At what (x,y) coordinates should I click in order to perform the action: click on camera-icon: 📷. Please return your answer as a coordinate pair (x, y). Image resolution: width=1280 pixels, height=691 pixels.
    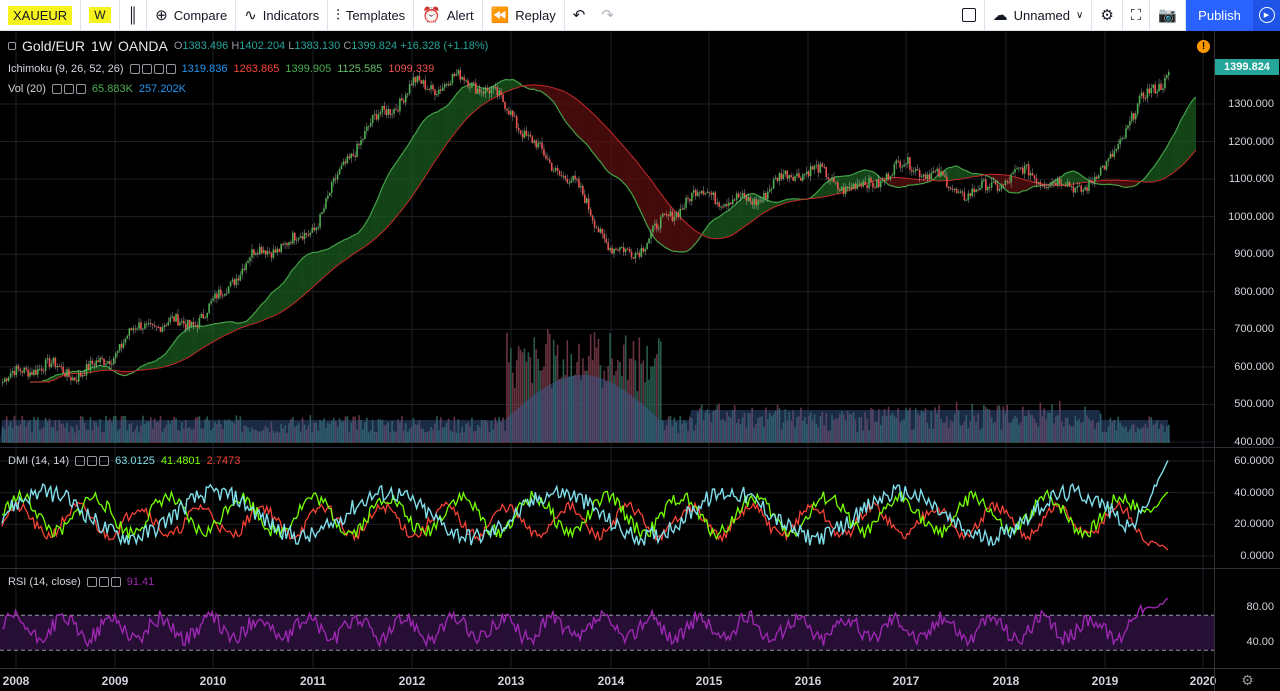
    Looking at the image, I should click on (1167, 15).